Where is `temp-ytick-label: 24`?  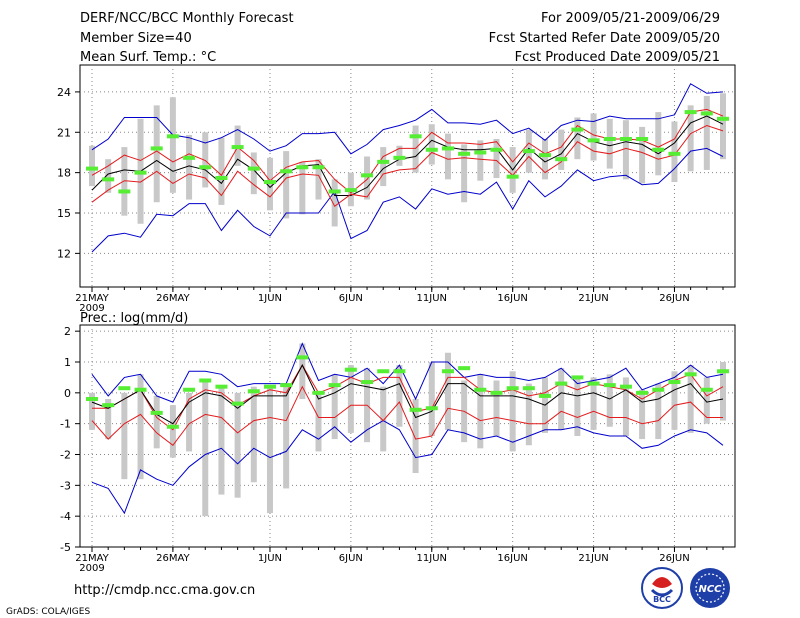 temp-ytick-label: 24 is located at coordinates (64, 92).